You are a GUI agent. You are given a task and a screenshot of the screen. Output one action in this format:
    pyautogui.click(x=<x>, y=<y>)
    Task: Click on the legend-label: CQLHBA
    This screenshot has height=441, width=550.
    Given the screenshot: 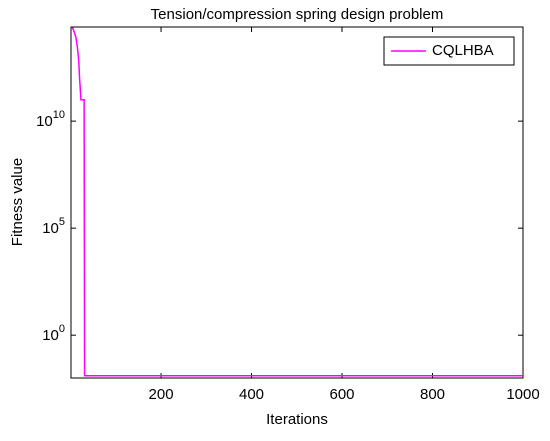 What is the action you would take?
    pyautogui.click(x=463, y=50)
    